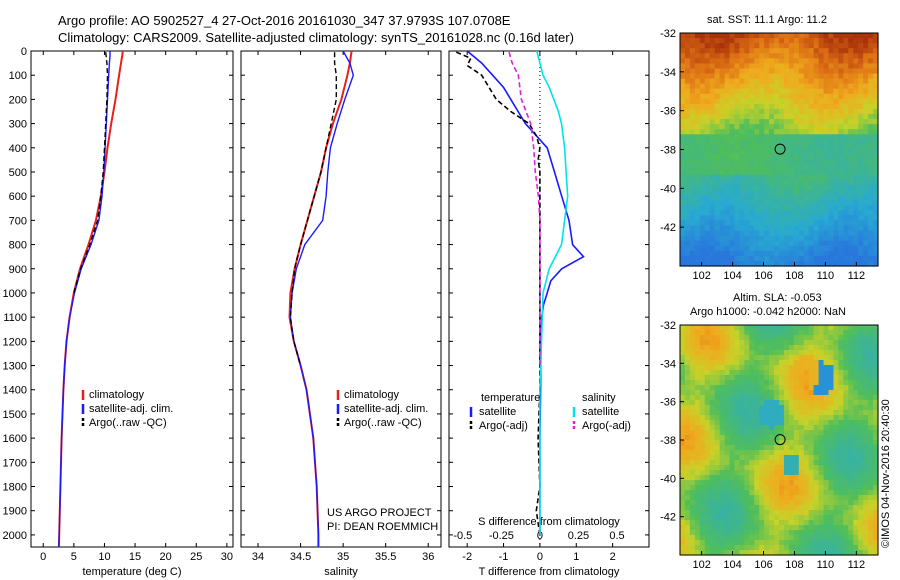 The image size is (900, 580). I want to click on legend-label: climatology, so click(372, 395).